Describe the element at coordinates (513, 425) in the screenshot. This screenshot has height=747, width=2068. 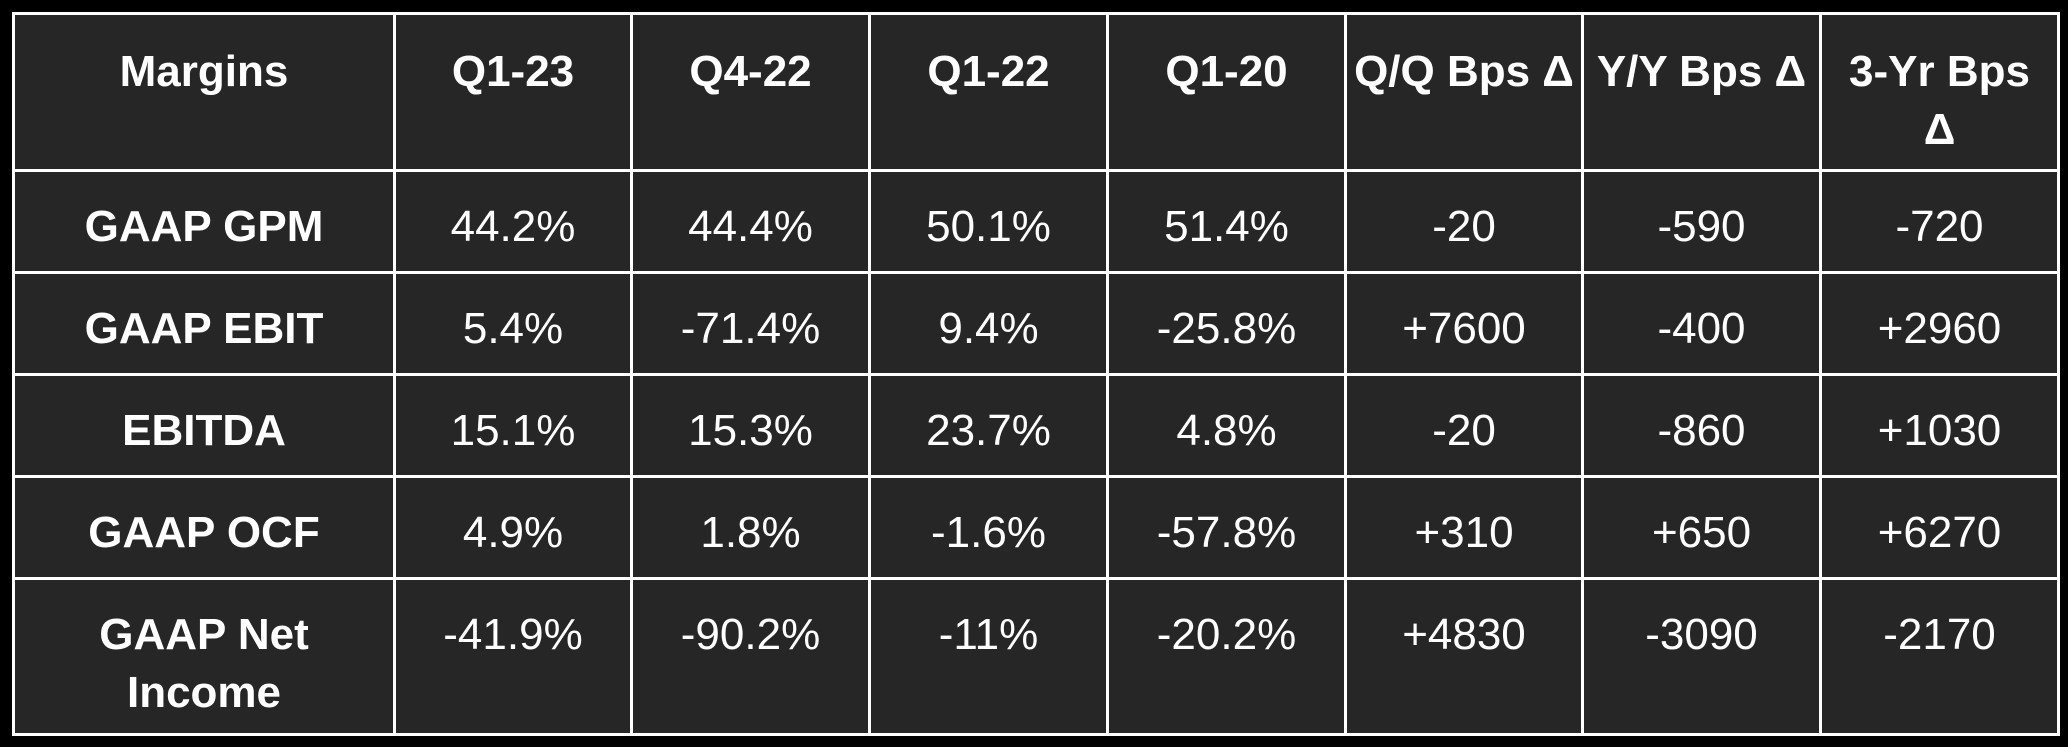
I see `table-cell: 15.1%` at that location.